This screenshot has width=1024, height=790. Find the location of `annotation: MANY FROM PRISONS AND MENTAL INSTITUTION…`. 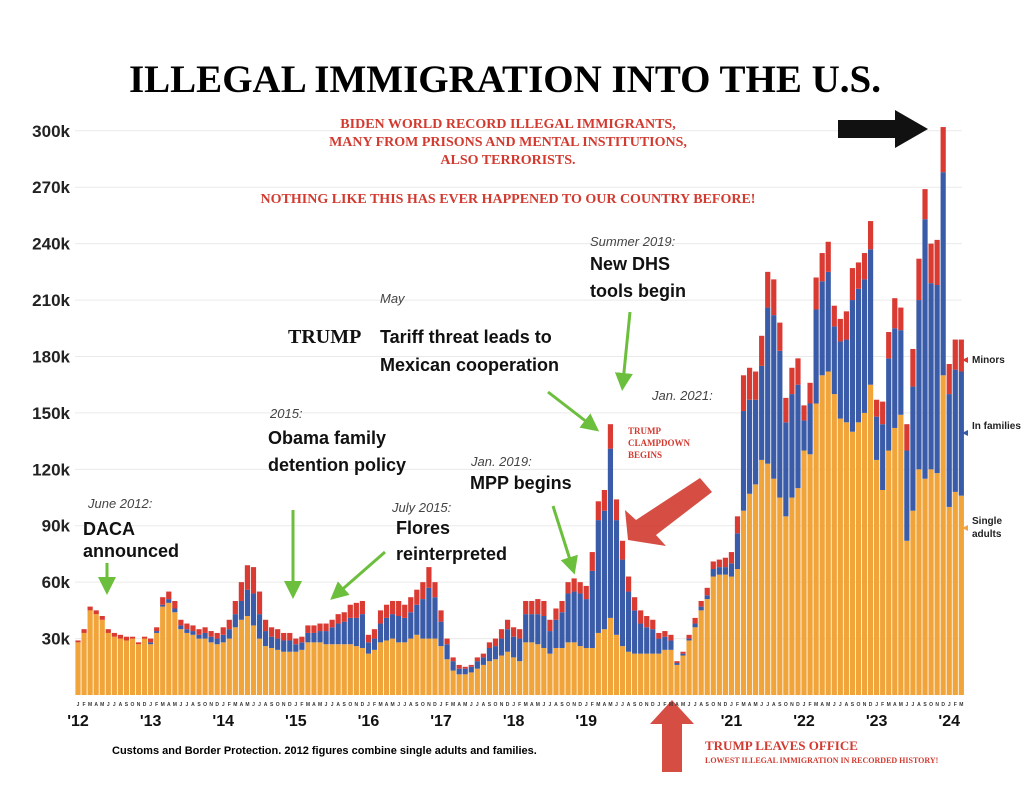

annotation: MANY FROM PRISONS AND MENTAL INSTITUTION… is located at coordinates (508, 142).